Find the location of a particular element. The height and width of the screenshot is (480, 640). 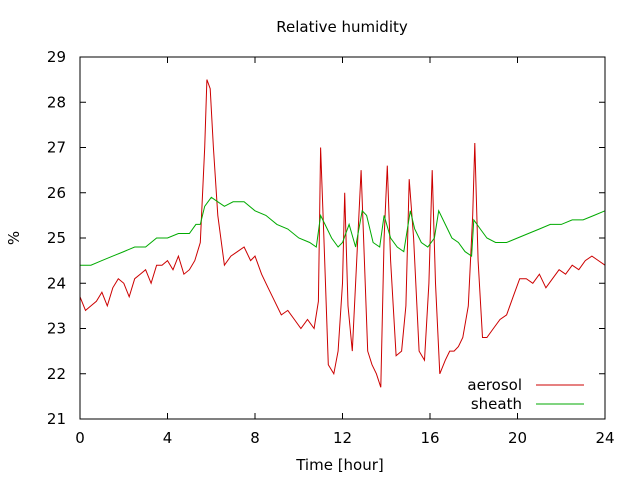

x-tick-label: 4 is located at coordinates (168, 438).